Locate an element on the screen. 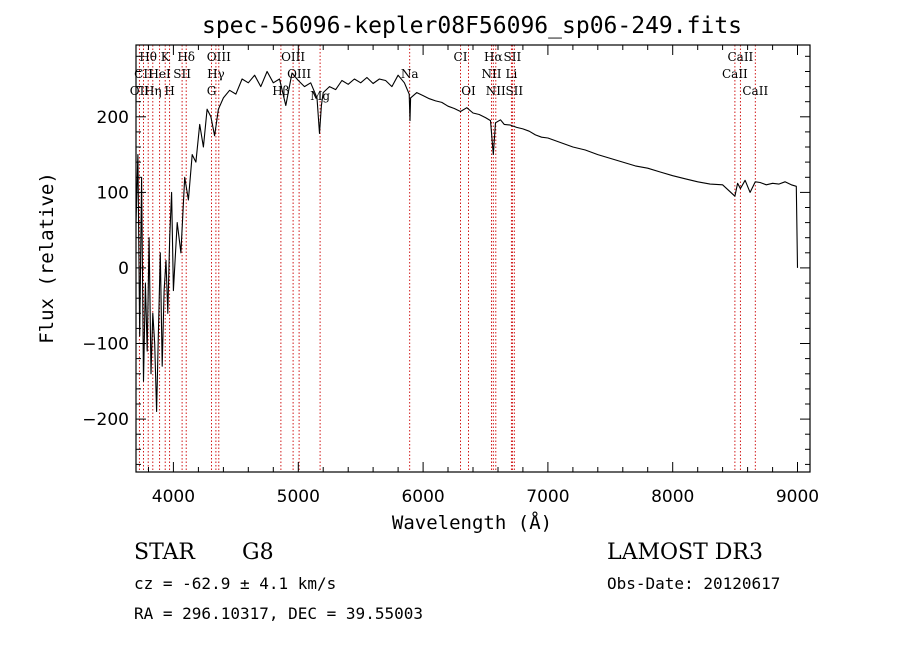  spectral-line-label: OII is located at coordinates (140, 91).